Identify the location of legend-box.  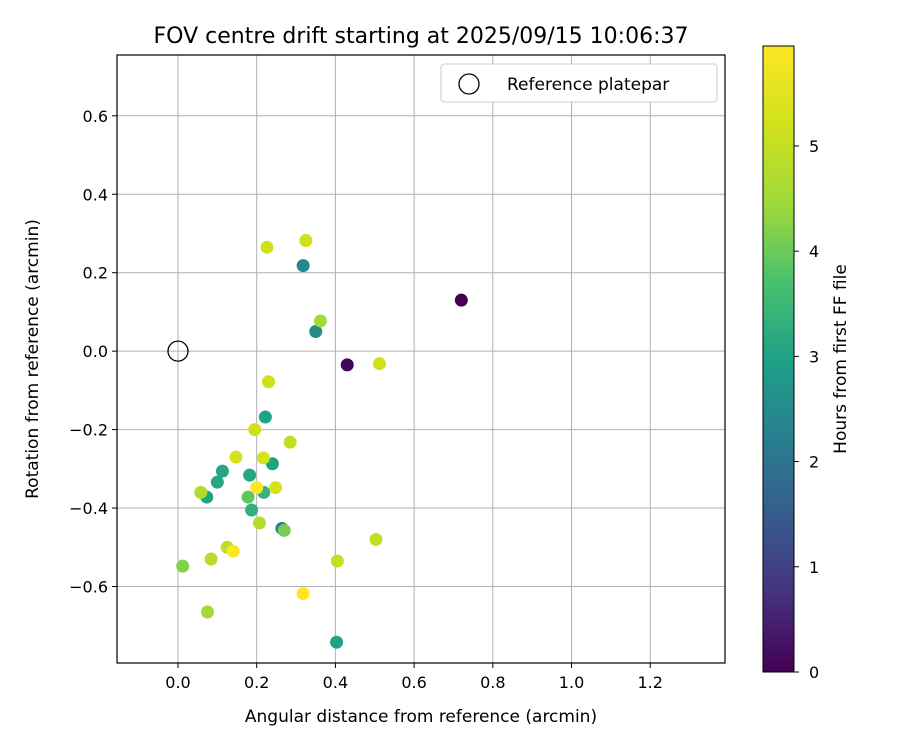
(579, 83).